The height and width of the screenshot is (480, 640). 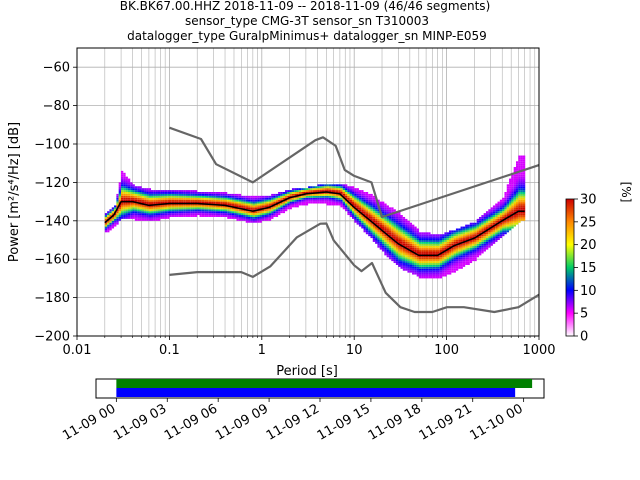 What do you see at coordinates (56, 106) in the screenshot?
I see `y-tick-label: −80` at bounding box center [56, 106].